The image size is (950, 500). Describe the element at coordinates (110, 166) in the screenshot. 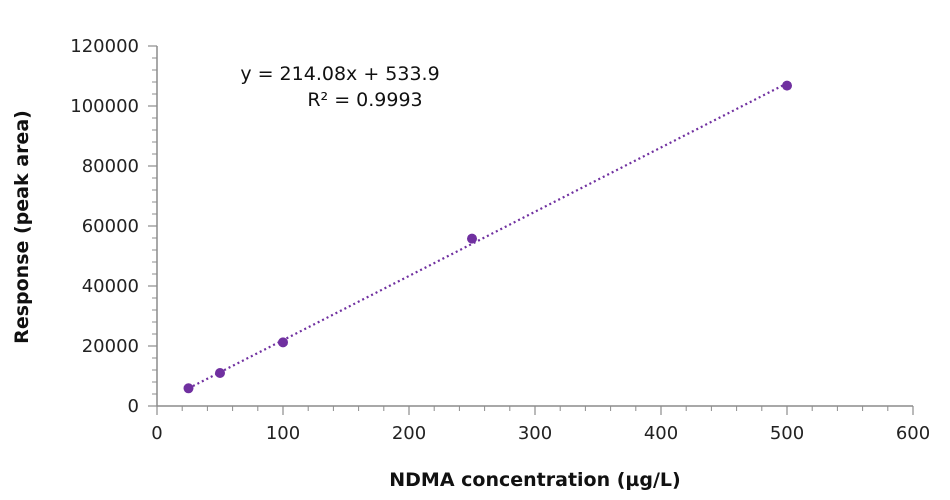

I see `y-tick-label: 80000` at that location.